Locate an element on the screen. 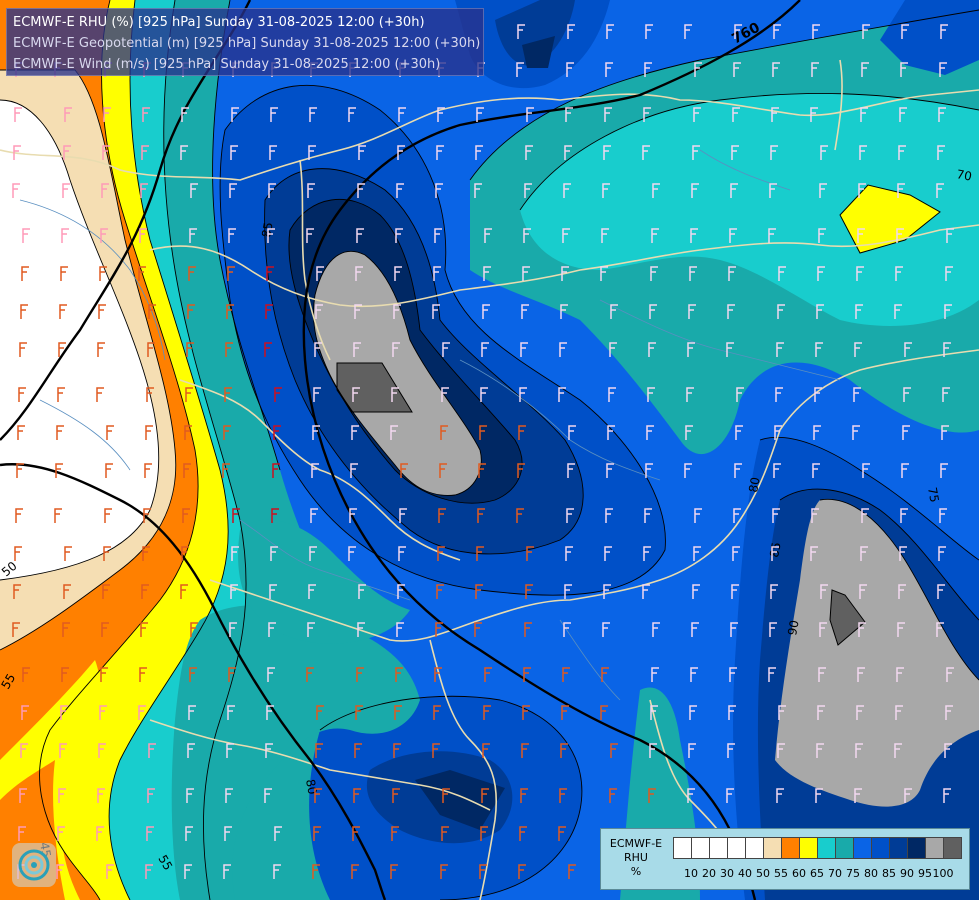 The width and height of the screenshot is (979, 900). swirl-icon is located at coordinates (34, 865).